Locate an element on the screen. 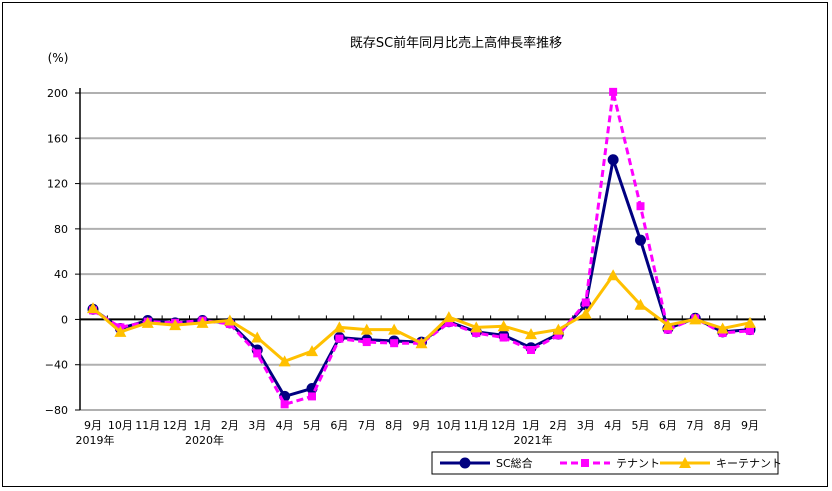 The height and width of the screenshot is (491, 832). y-tick-label: 160 is located at coordinates (57, 138).